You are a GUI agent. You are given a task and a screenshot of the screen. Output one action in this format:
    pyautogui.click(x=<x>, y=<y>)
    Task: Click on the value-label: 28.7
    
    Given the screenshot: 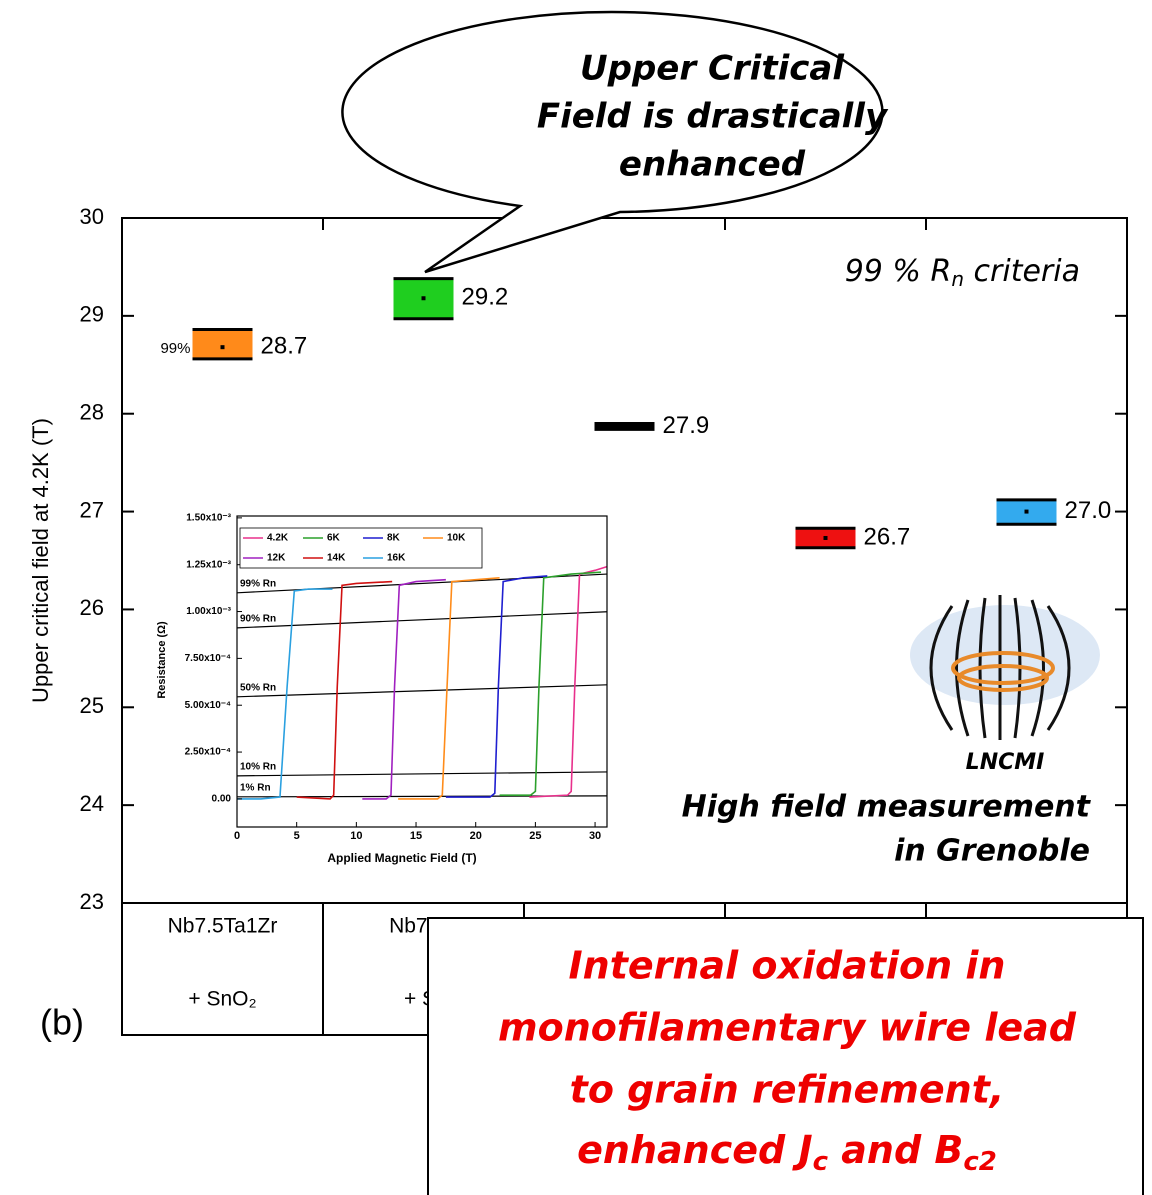 What is the action you would take?
    pyautogui.click(x=284, y=346)
    